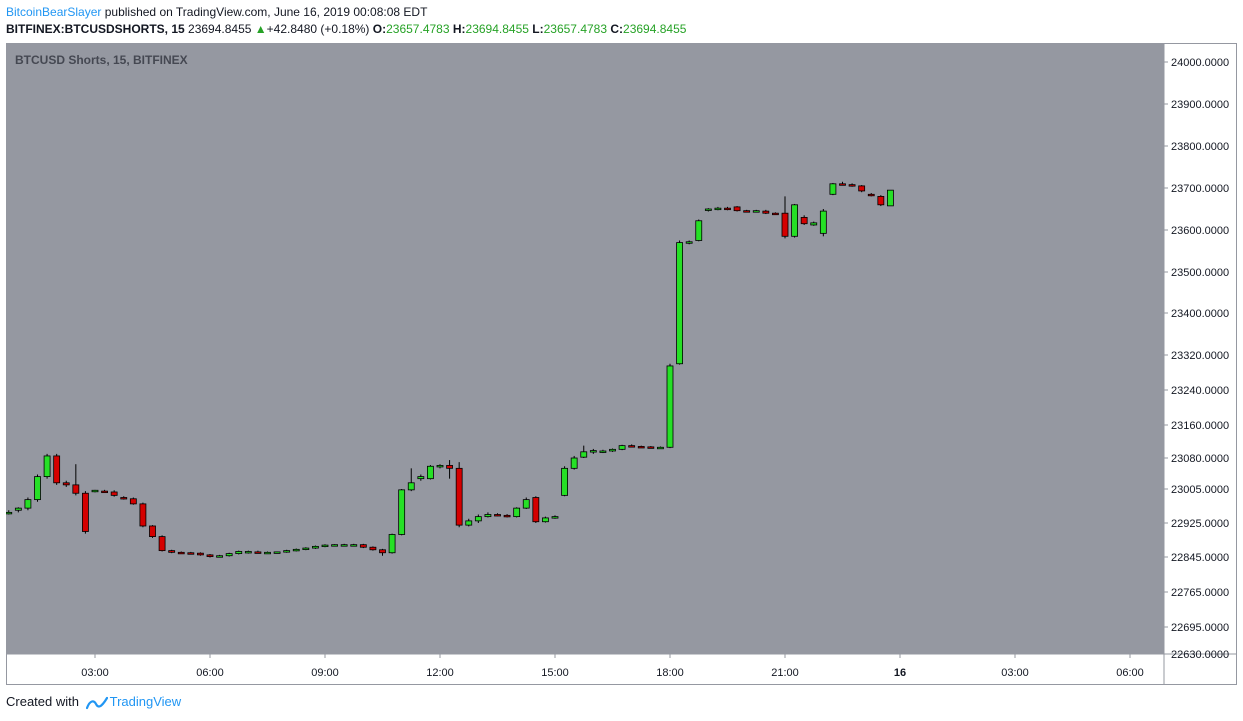  Describe the element at coordinates (54, 12) in the screenshot. I see `author-link: BitcoinBearSlayer` at that location.